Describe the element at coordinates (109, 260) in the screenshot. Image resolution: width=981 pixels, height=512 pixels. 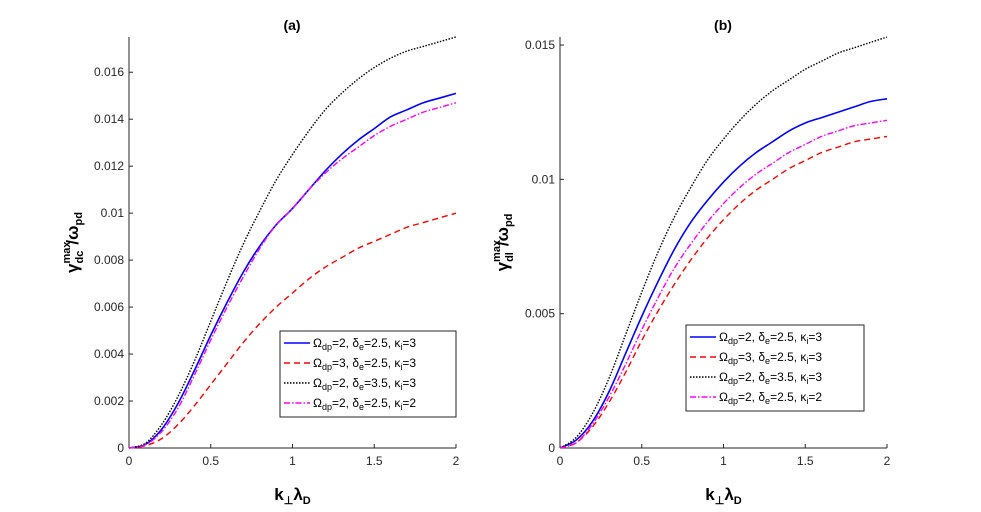
I see `y-tick-label: 0.008` at that location.